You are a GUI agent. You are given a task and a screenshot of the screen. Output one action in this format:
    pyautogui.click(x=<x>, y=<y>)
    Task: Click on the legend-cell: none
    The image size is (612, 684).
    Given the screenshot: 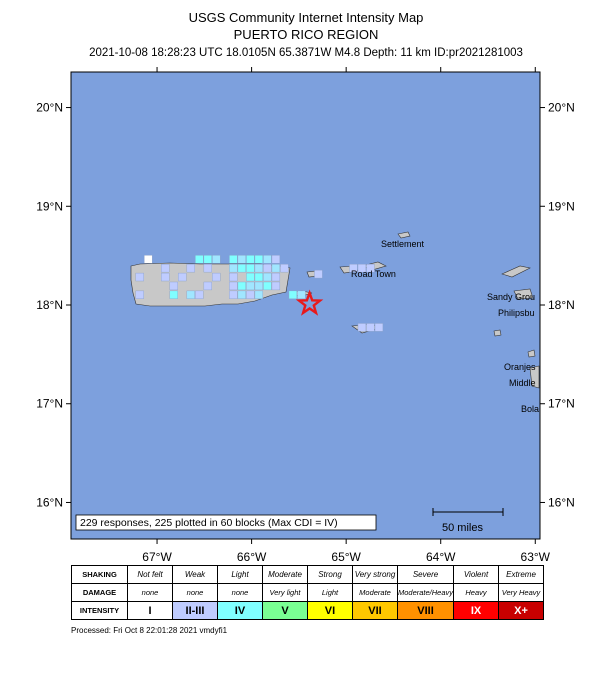 What is the action you would take?
    pyautogui.click(x=150, y=592)
    